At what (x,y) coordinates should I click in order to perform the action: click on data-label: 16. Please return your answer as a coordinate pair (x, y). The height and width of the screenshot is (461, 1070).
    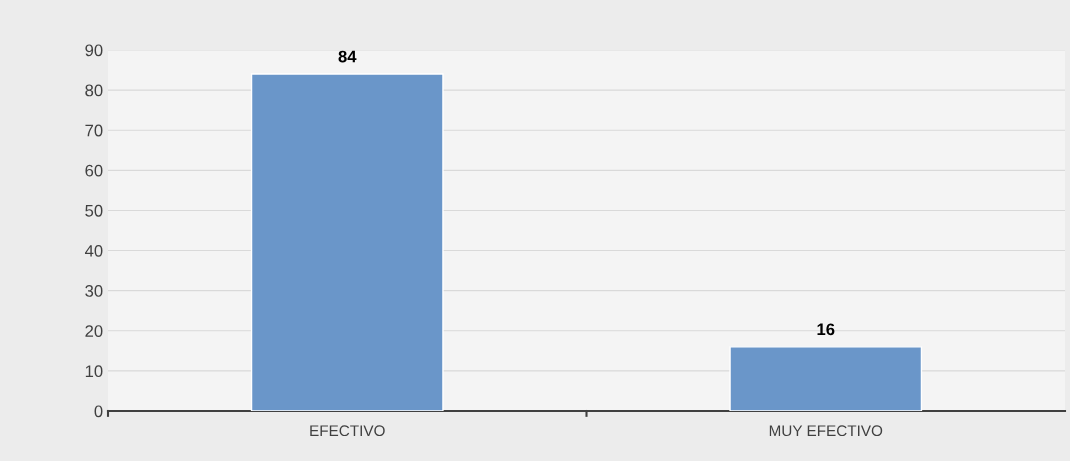
    Looking at the image, I should click on (826, 329).